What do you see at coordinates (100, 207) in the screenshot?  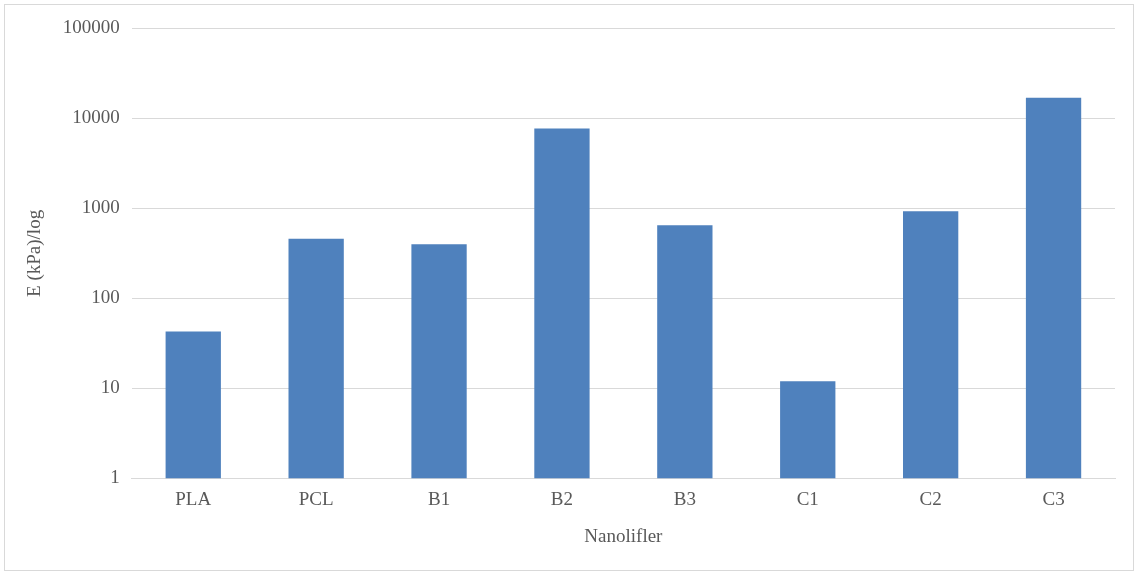 I see `y-tick-label: 1000` at bounding box center [100, 207].